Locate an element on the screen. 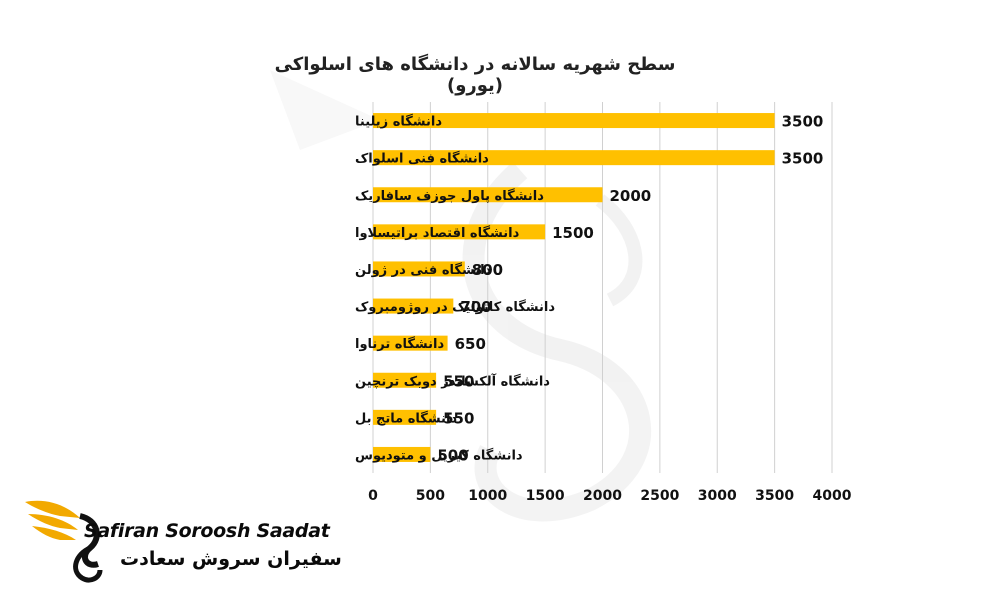 This screenshot has width=1000, height=600. category-label: دانشگاه فنی اسلواک is located at coordinates (422, 159).